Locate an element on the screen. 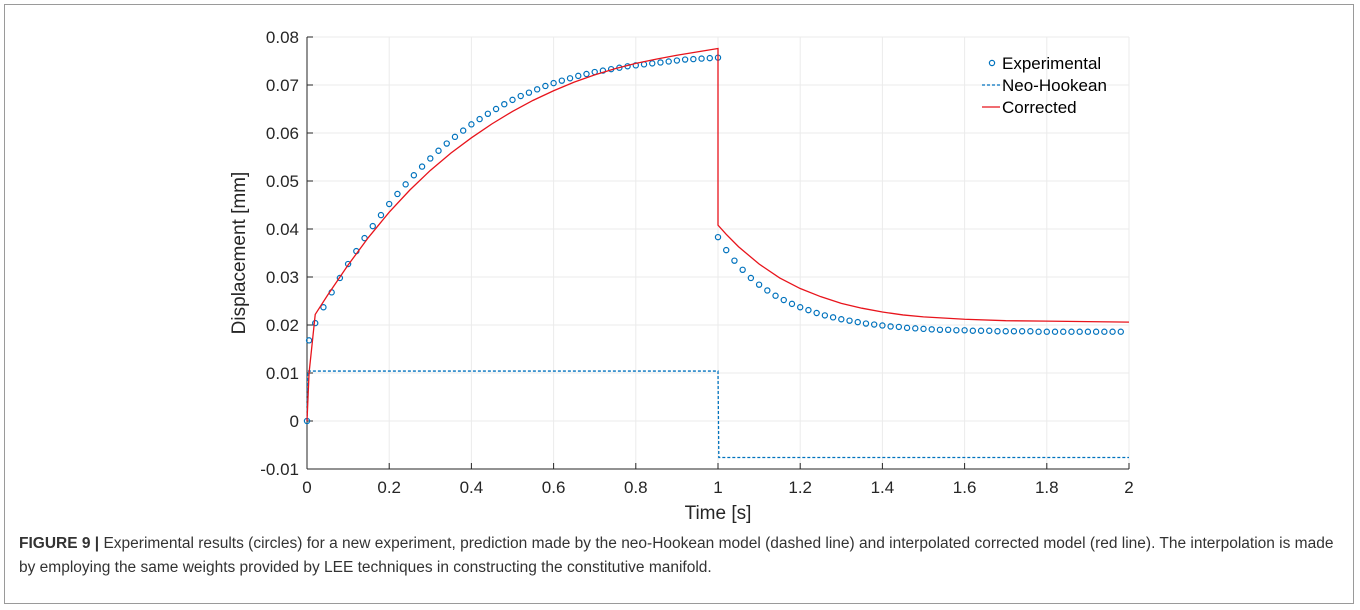  x-tick-label: 0.4 is located at coordinates (472, 487).